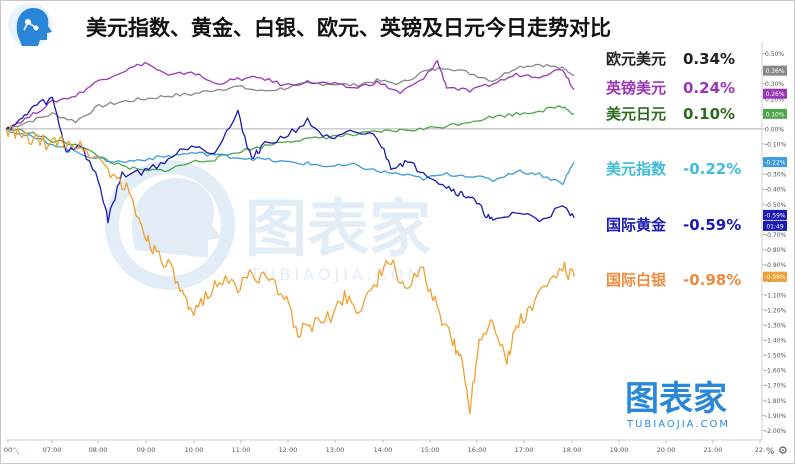  What do you see at coordinates (776, 416) in the screenshot?
I see `y-tick-label: -1.90%` at bounding box center [776, 416].